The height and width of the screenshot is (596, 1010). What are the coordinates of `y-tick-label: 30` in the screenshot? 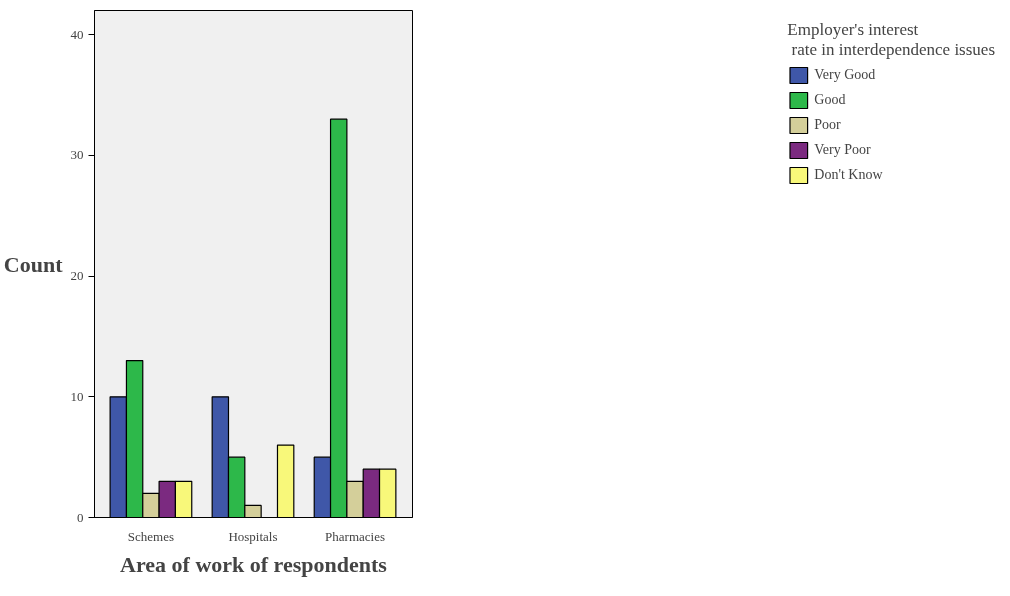 It's located at (77, 155).